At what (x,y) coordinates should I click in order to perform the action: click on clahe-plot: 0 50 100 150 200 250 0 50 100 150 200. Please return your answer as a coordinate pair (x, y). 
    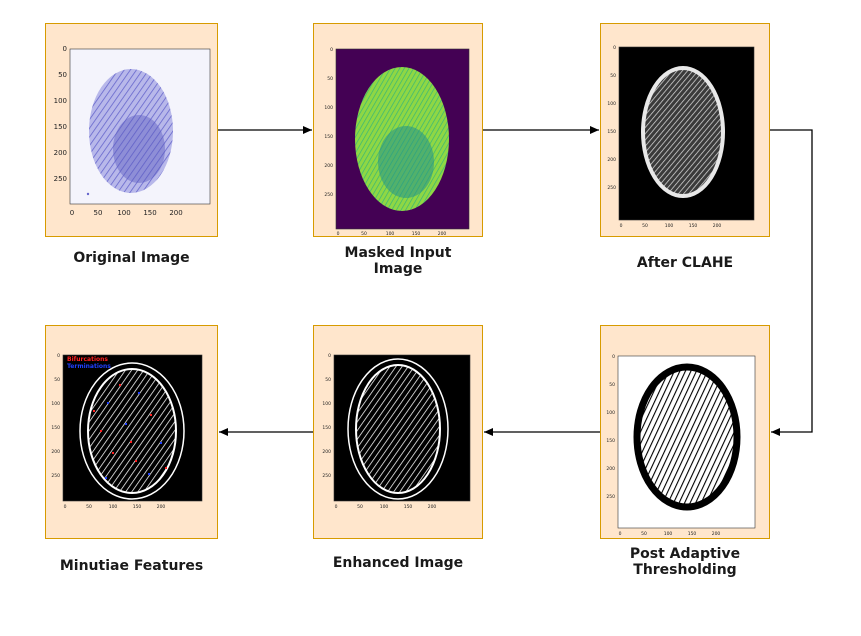
    Looking at the image, I should click on (681, 137).